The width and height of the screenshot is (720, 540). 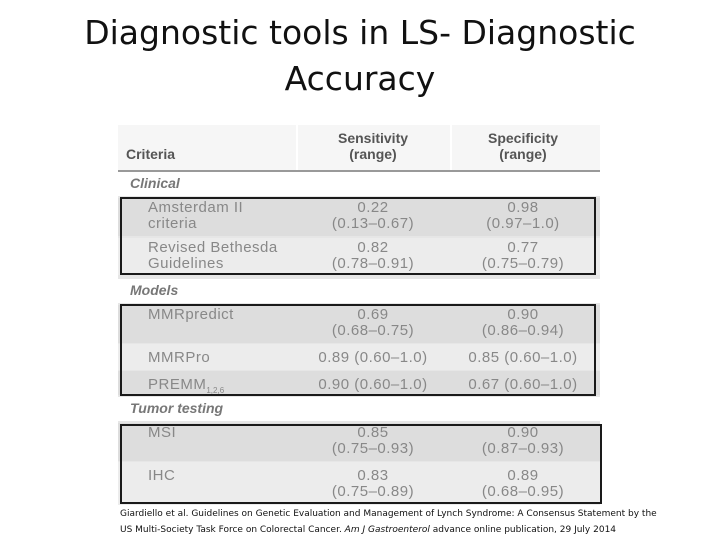 I want to click on row-name: MMRpredict, so click(x=191, y=314).